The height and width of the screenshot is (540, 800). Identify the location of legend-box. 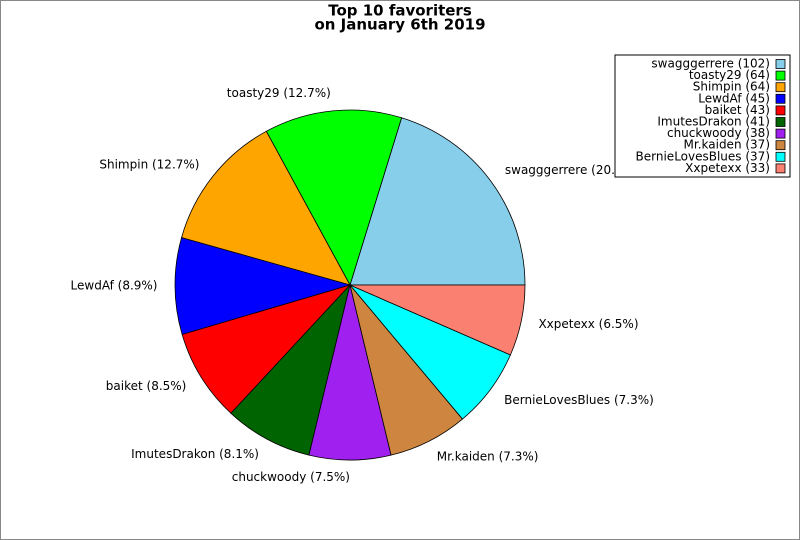
(702, 116).